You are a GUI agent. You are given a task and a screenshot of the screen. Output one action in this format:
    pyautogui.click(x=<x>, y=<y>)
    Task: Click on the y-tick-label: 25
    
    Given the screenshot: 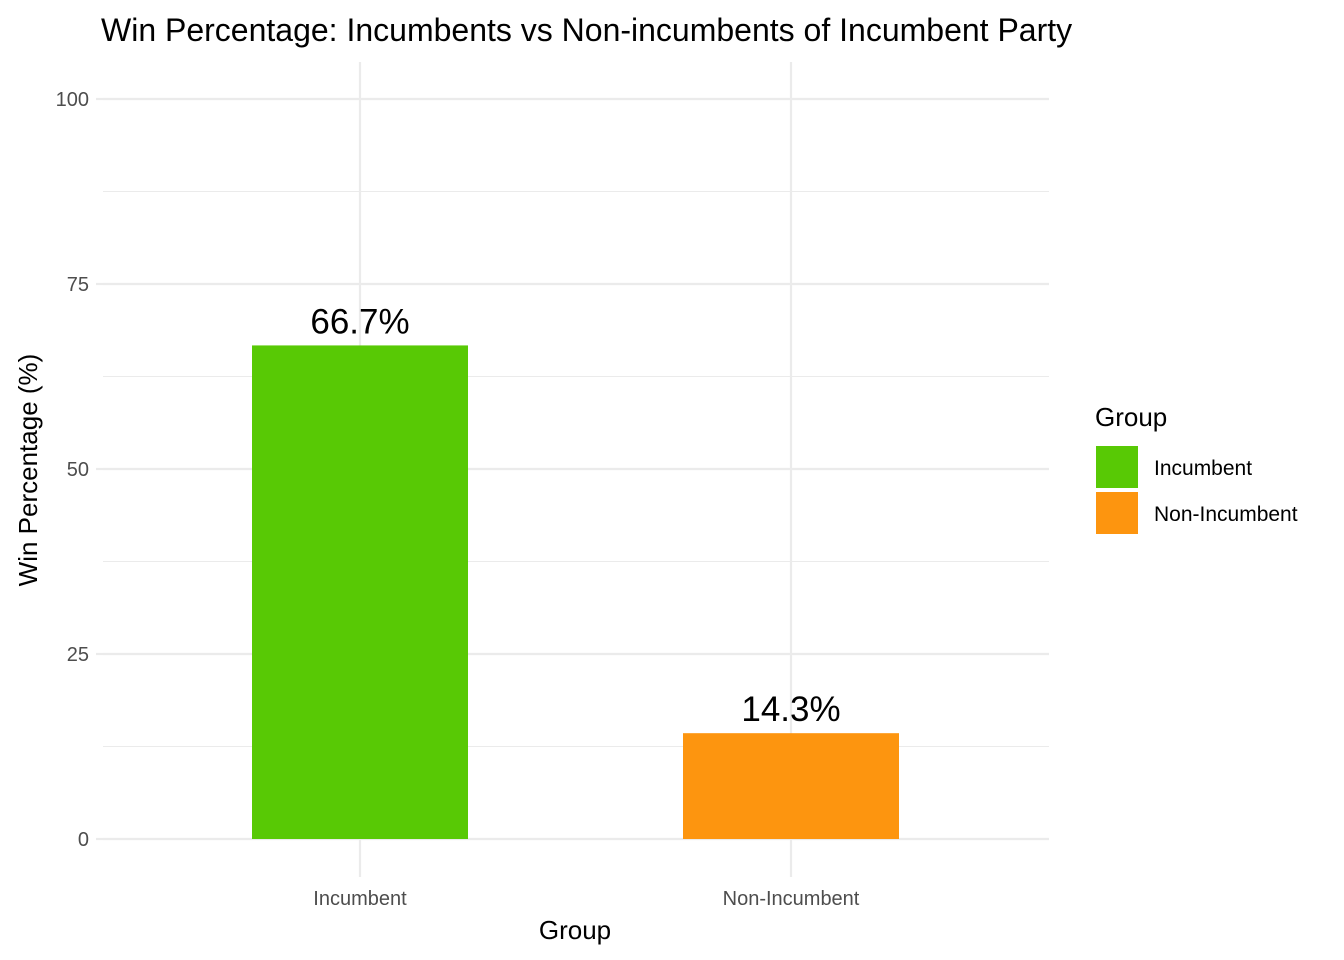 What is the action you would take?
    pyautogui.click(x=78, y=655)
    